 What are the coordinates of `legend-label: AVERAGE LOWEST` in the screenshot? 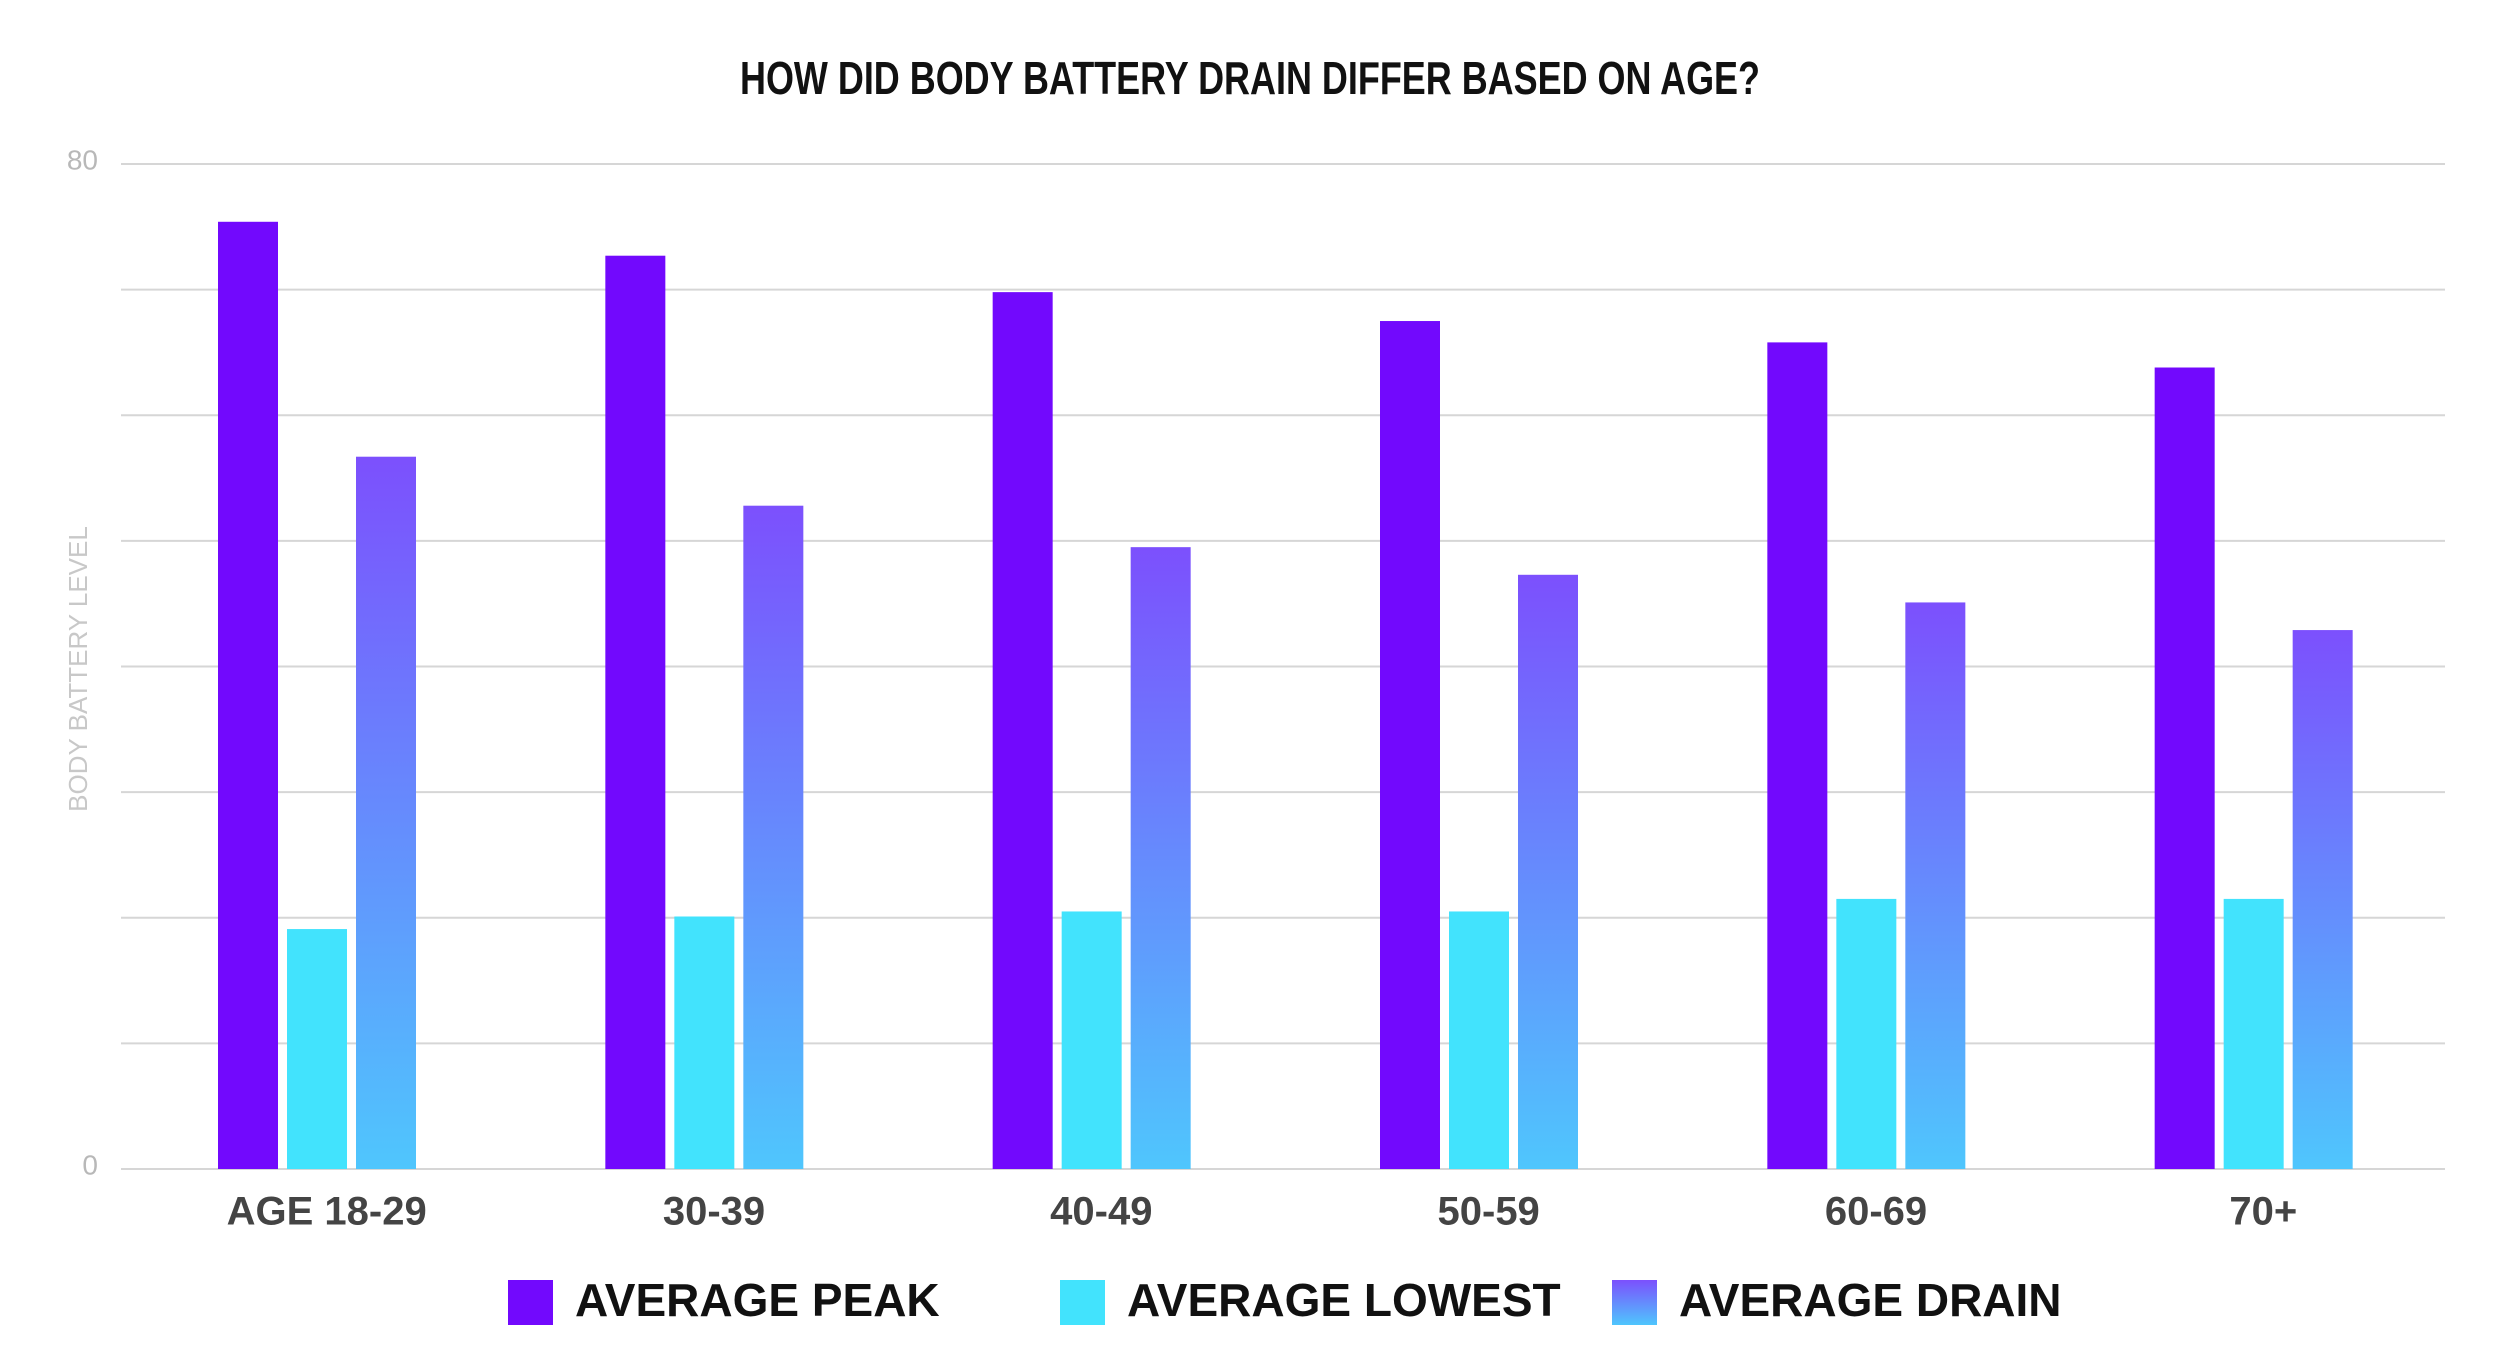 It's located at (1344, 1300).